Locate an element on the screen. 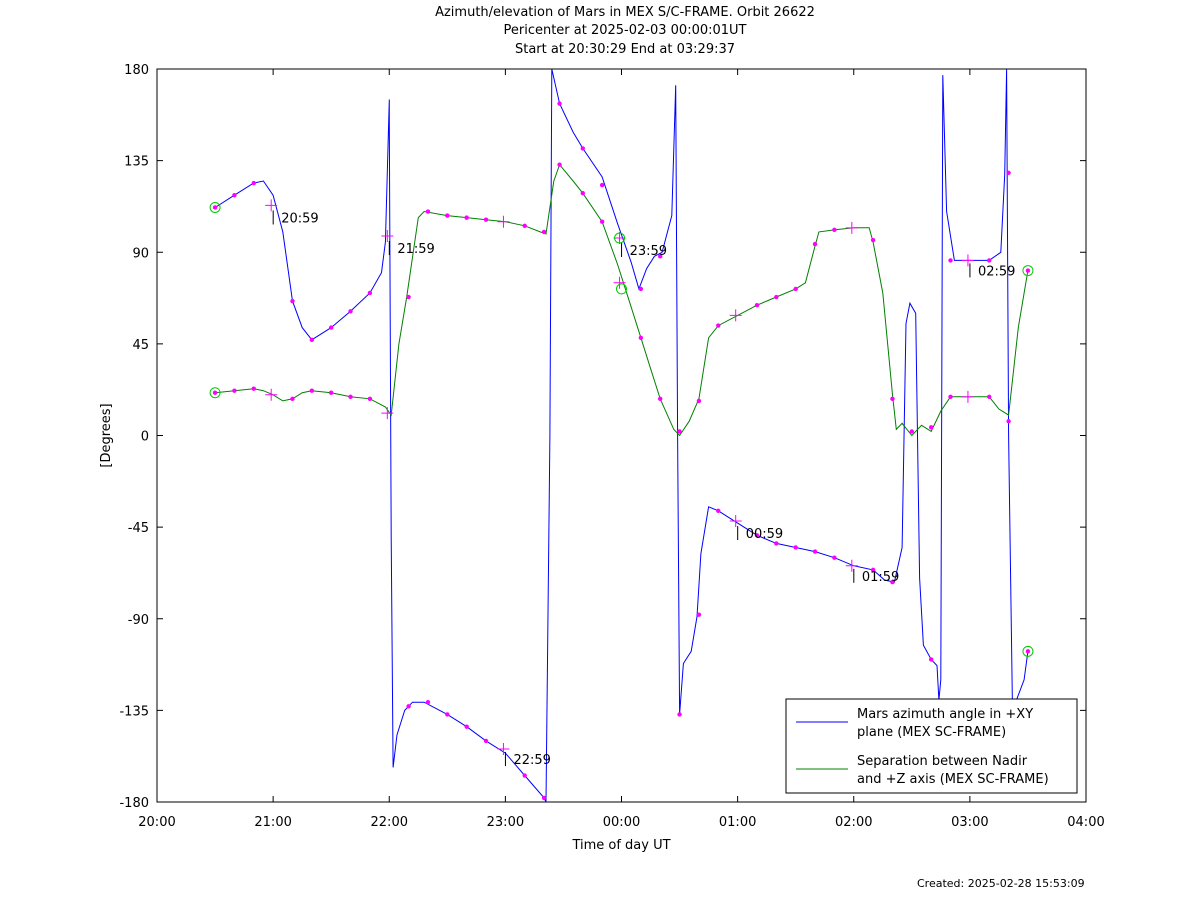 This screenshot has height=901, width=1200. time-annotation-label: 23:59 is located at coordinates (648, 251).